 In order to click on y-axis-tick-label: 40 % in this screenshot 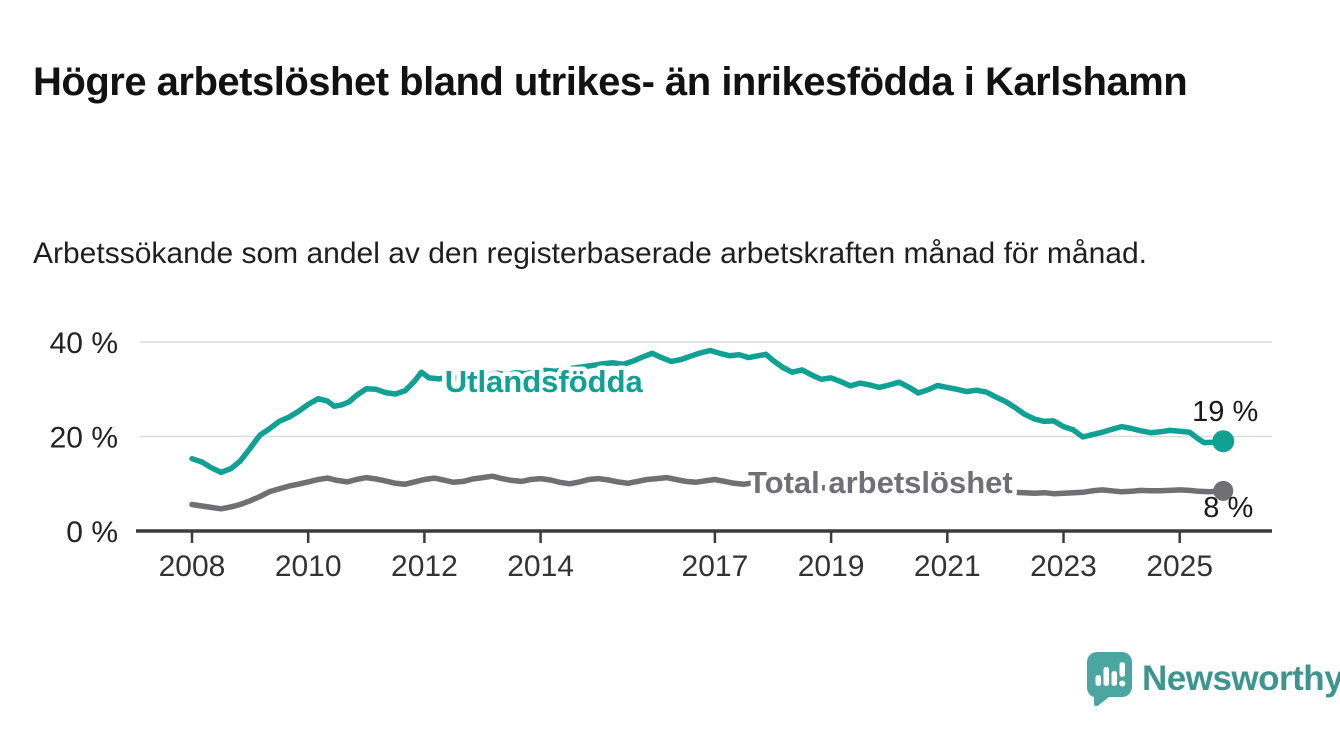, I will do `click(84, 343)`.